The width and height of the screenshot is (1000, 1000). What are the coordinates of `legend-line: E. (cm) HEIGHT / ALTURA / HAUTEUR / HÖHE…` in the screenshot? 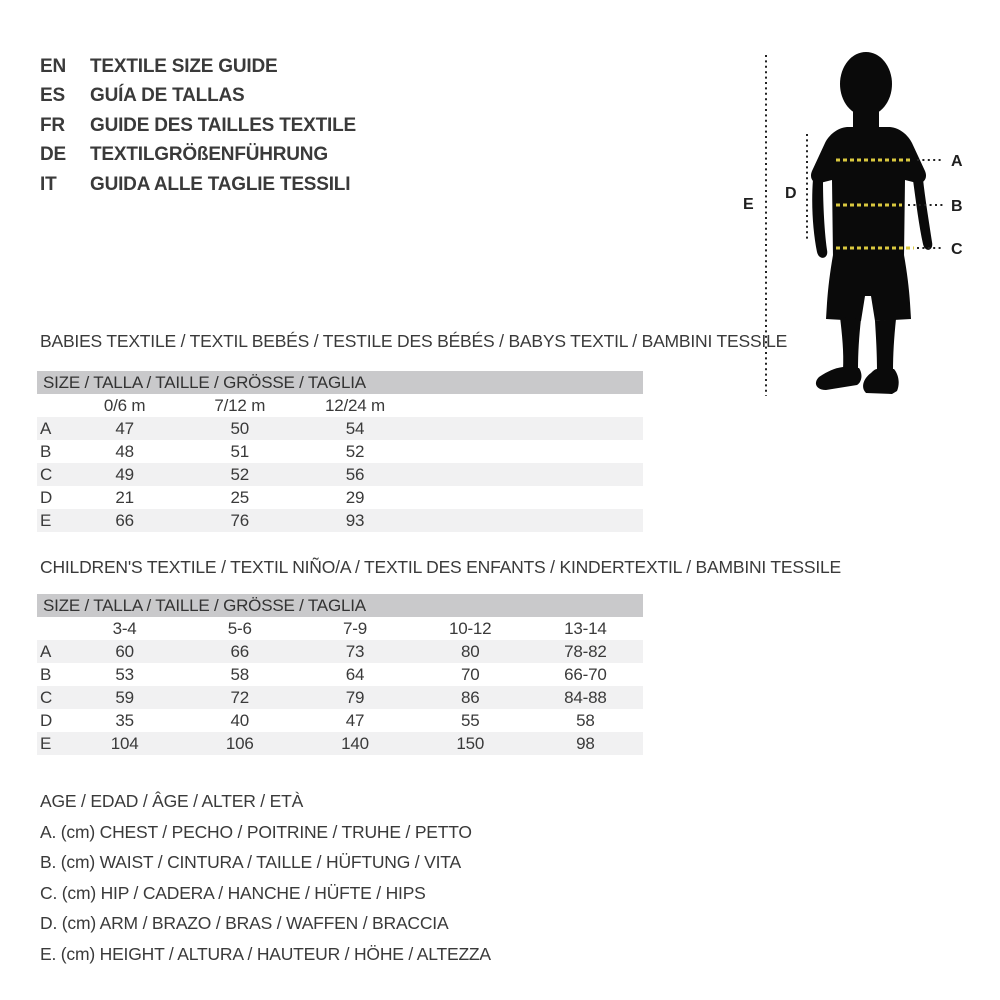 It's located at (265, 953).